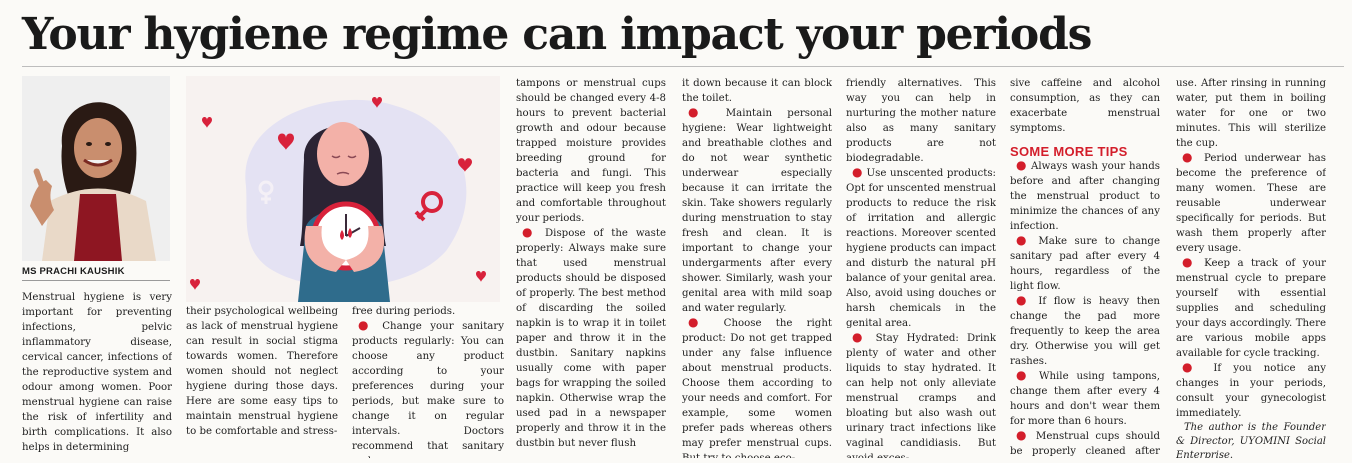 The image size is (1352, 463). I want to click on author-byline: MS PRACHI KAUSHIK, so click(96, 273).